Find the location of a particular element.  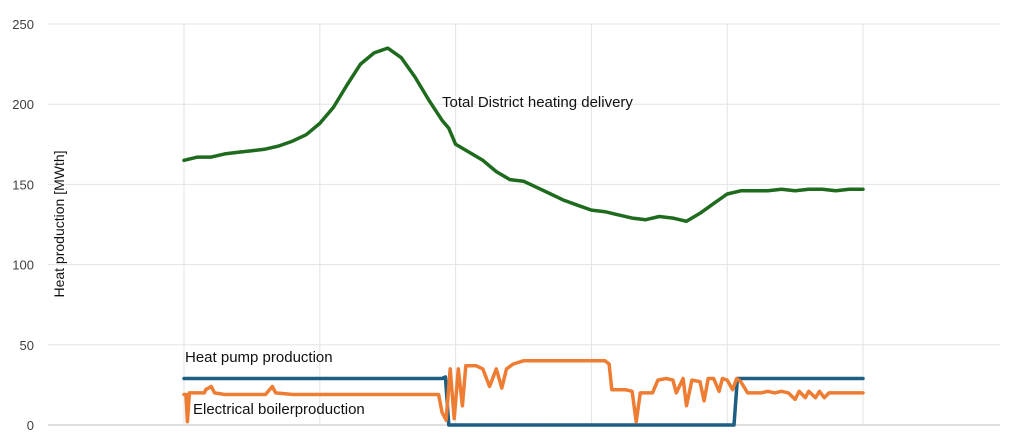

y-tick-label: 200 is located at coordinates (23, 104).